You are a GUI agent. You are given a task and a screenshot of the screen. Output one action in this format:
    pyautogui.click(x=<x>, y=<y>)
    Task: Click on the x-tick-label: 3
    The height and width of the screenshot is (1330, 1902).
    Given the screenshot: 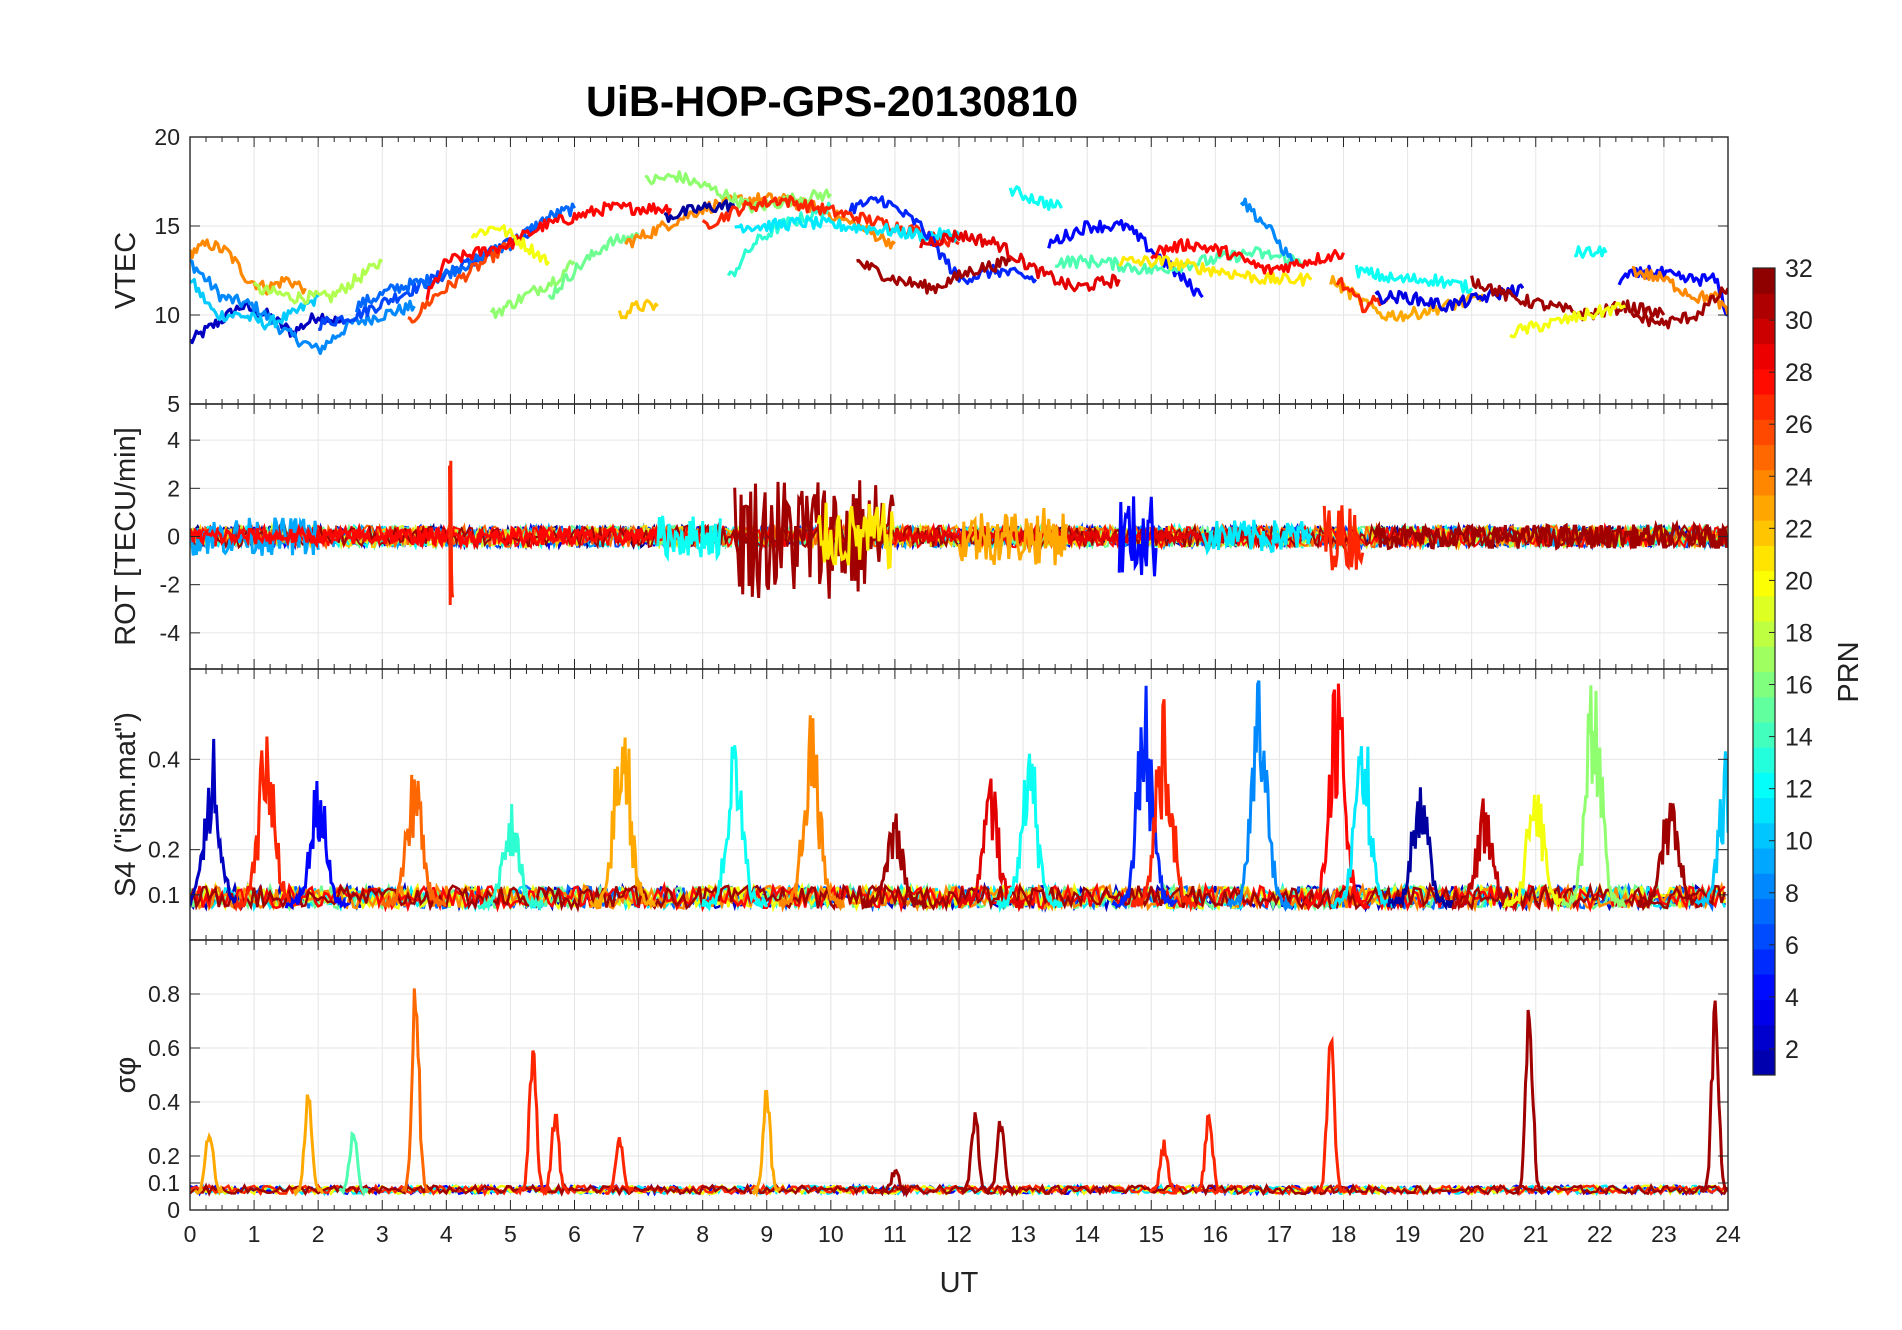 What is the action you would take?
    pyautogui.click(x=382, y=1234)
    